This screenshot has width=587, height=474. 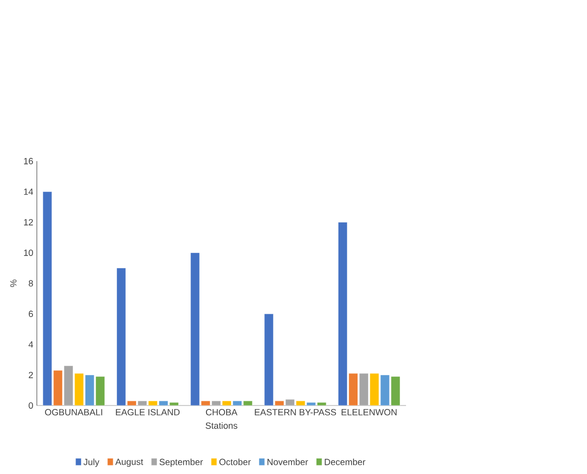 What do you see at coordinates (31, 405) in the screenshot?
I see `y-tick-label: 0` at bounding box center [31, 405].